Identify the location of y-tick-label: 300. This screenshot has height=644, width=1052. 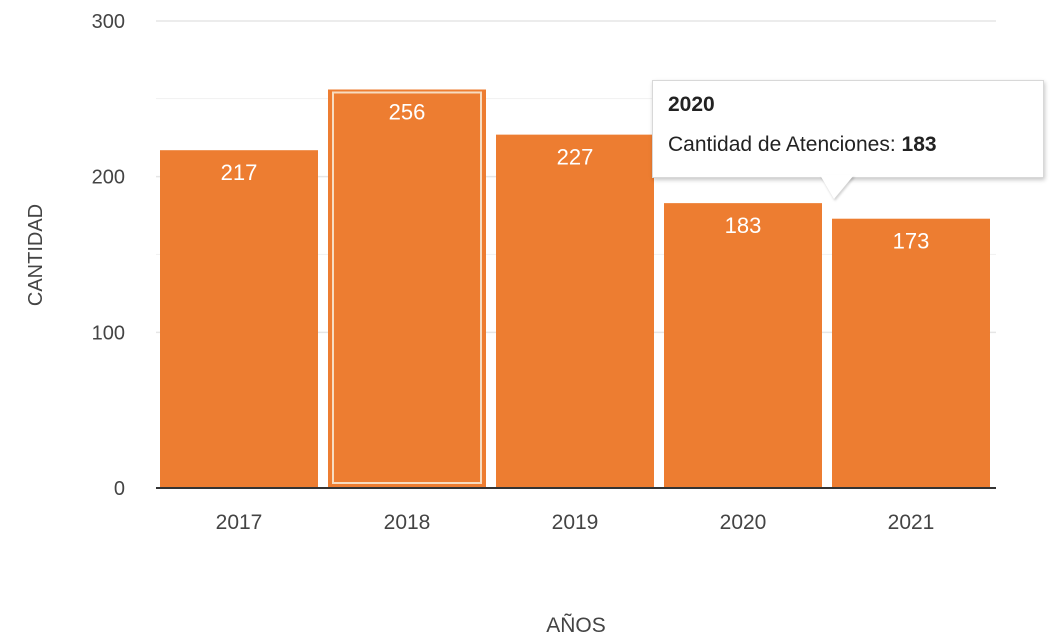
(108, 22).